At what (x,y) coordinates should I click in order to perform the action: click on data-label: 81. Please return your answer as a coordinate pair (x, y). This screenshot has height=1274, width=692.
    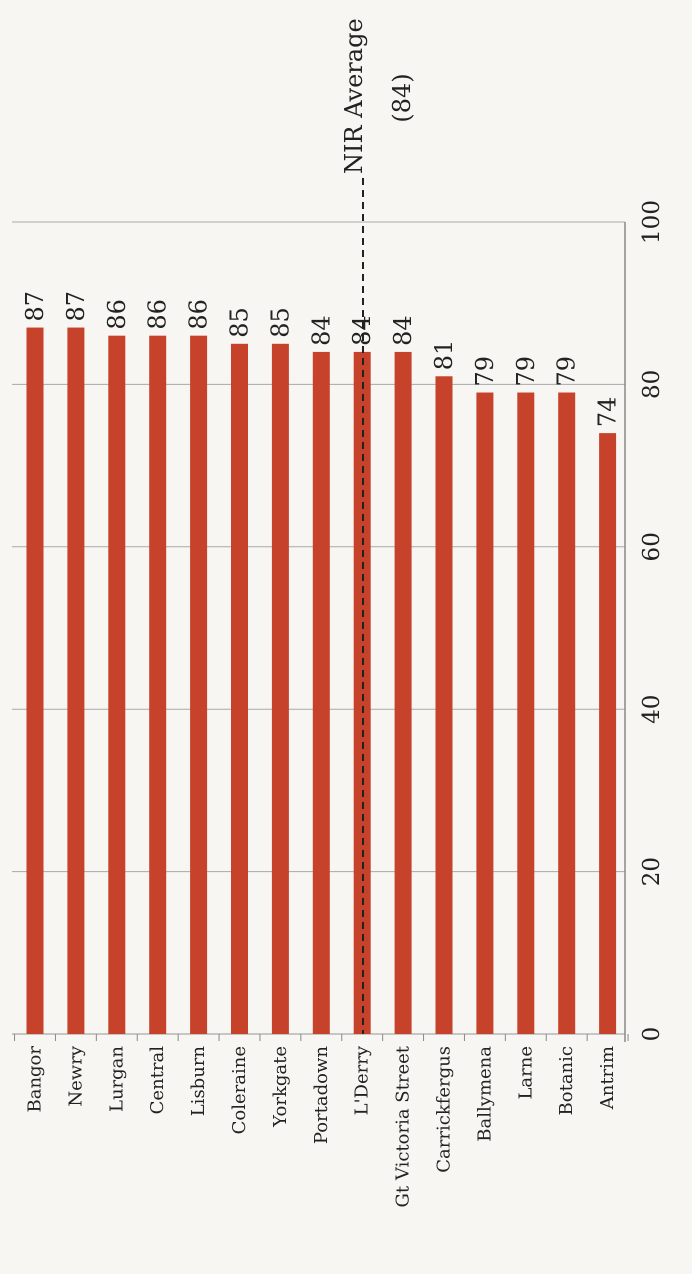
    Looking at the image, I should click on (444, 355).